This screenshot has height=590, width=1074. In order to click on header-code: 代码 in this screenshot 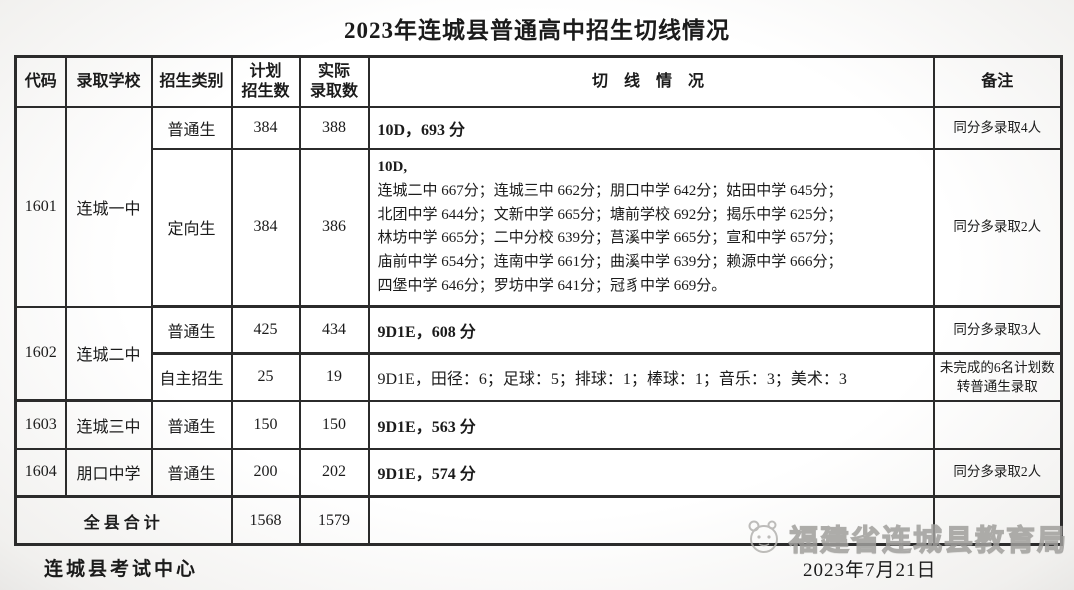, I will do `click(40, 81)`.